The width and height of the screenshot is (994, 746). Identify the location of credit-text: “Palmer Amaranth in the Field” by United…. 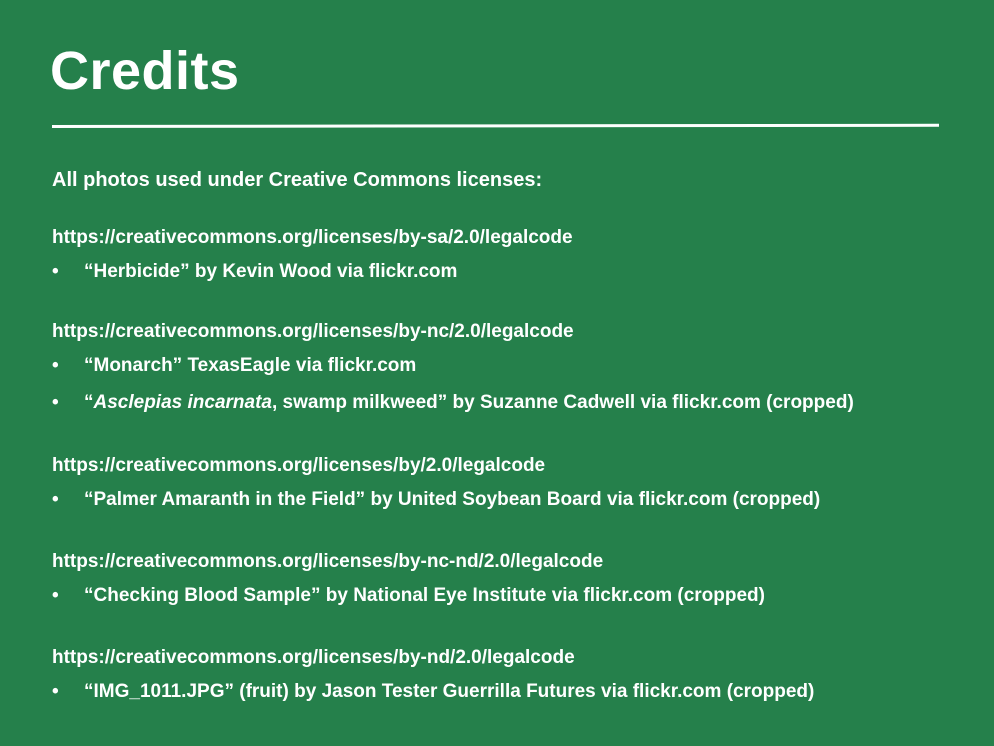
(452, 499).